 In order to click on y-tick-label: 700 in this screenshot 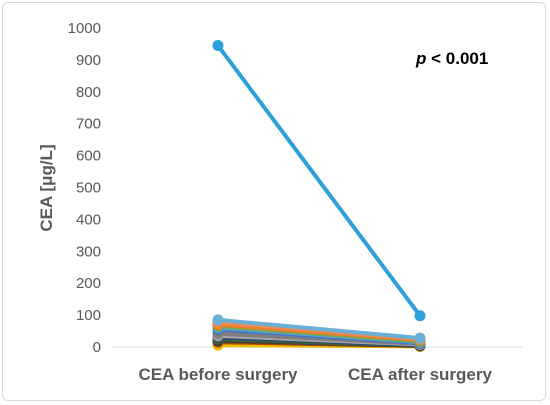, I will do `click(88, 124)`.